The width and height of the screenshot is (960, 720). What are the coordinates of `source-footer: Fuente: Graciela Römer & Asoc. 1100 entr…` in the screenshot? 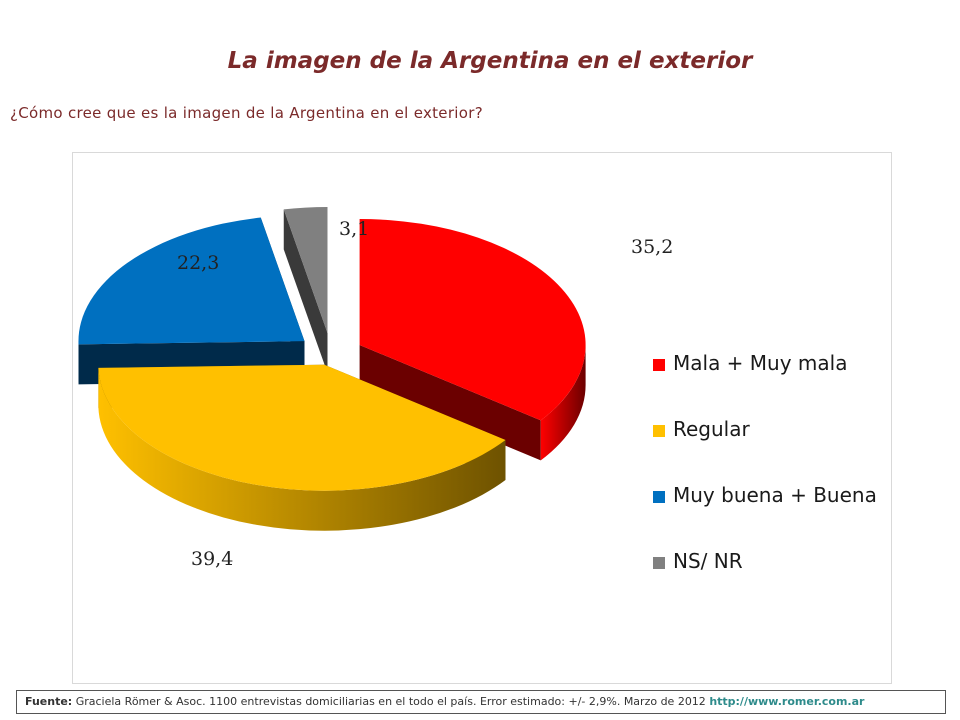 It's located at (481, 702).